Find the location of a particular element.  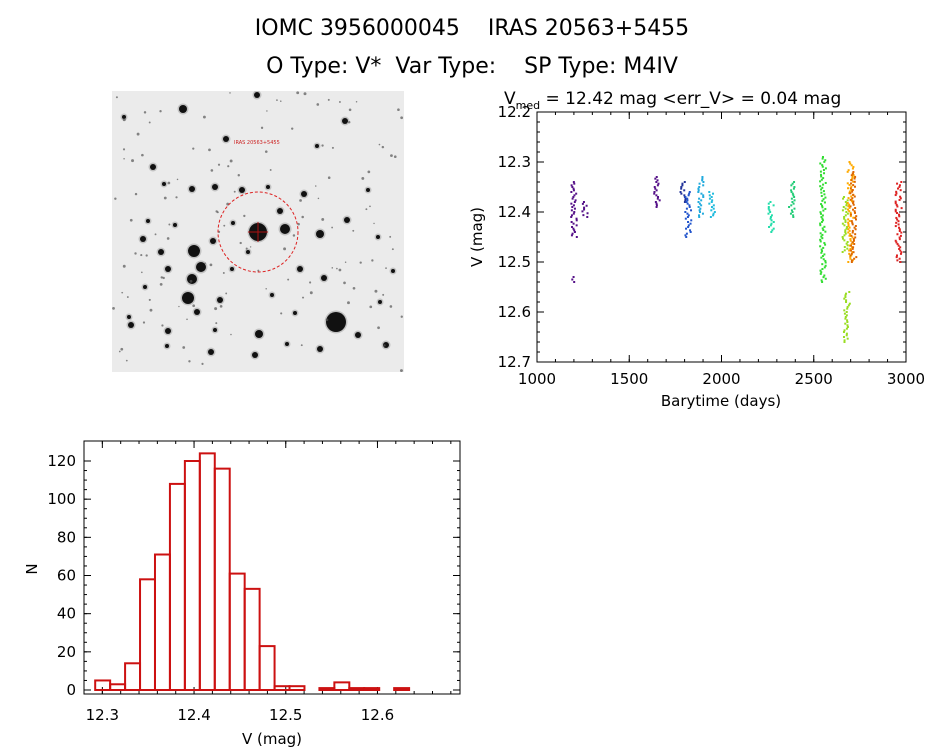

sky-image-stamp: IRAS 20563+5455 is located at coordinates (258, 231).